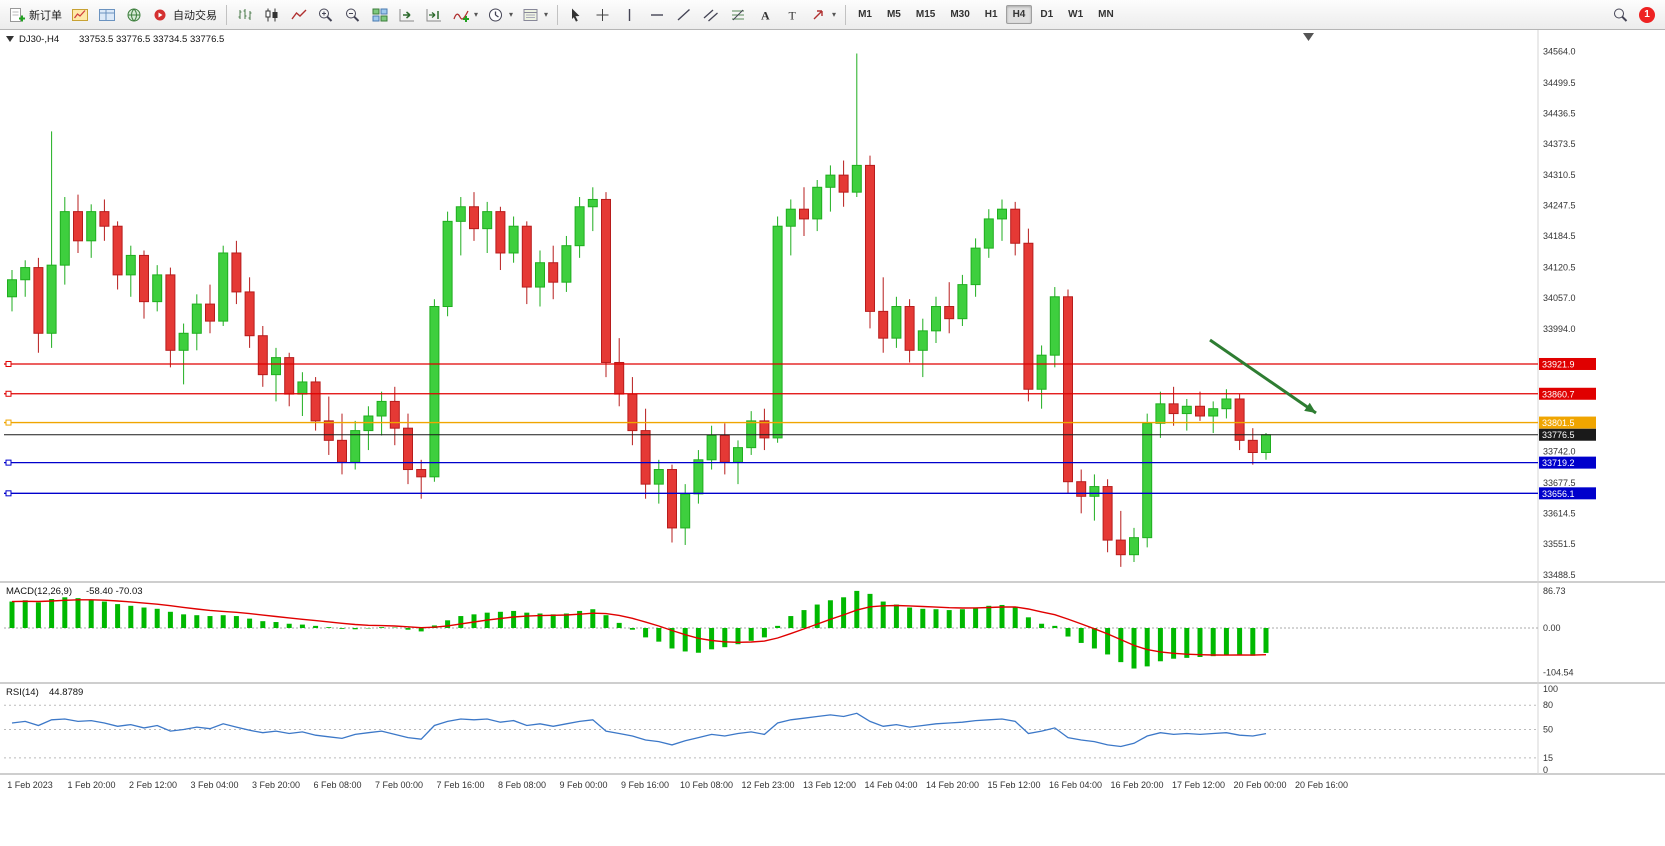 This screenshot has width=1665, height=846. I want to click on rsi-value: 44.8789, so click(66, 692).